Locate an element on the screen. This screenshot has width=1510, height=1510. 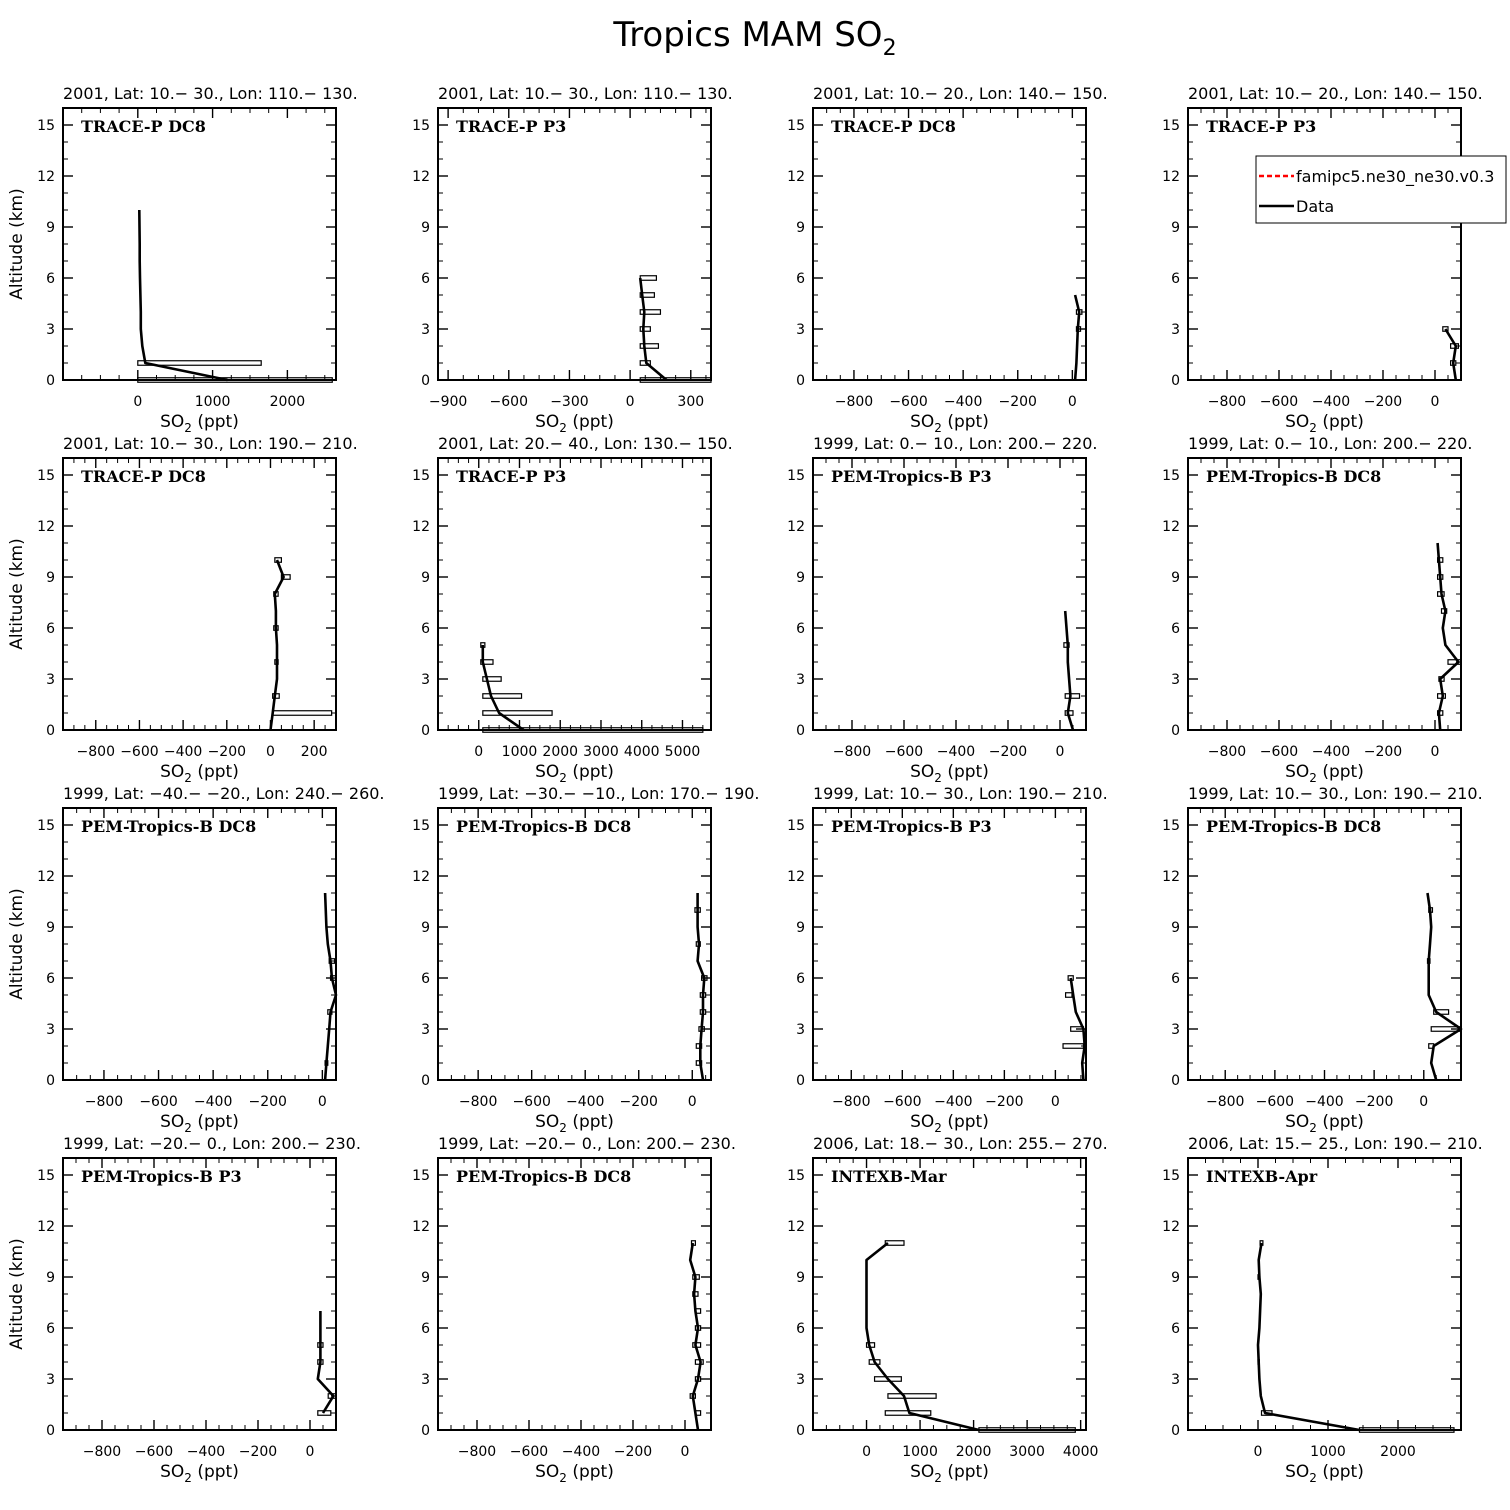
y-axis-label: Altitude (km) is located at coordinates (17, 594).